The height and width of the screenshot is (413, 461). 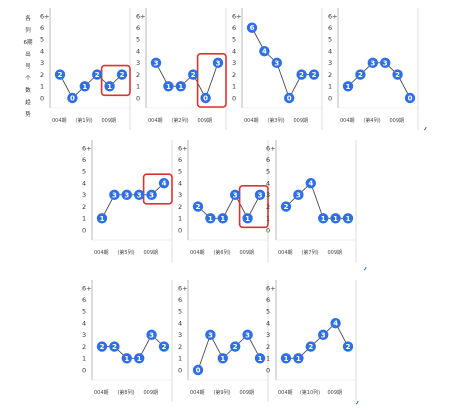 What do you see at coordinates (28, 114) in the screenshot?
I see `side-label-char: 势` at bounding box center [28, 114].